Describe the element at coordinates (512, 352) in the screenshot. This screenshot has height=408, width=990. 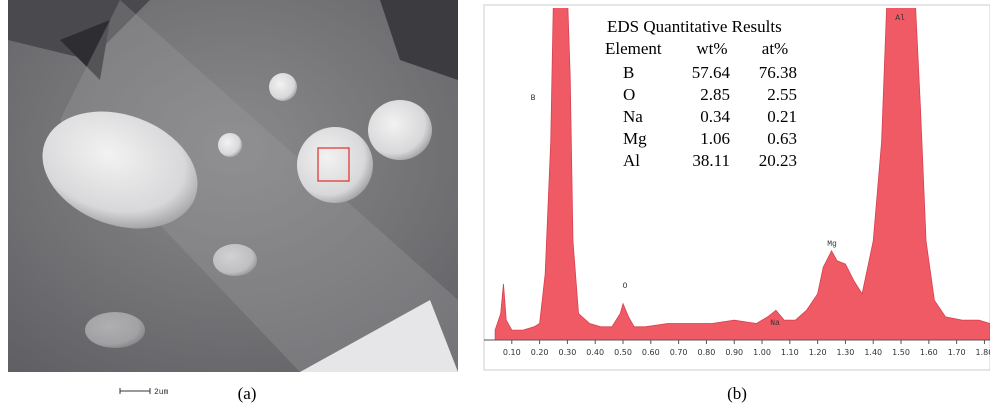
I see `x-tick-label: 0.10` at that location.